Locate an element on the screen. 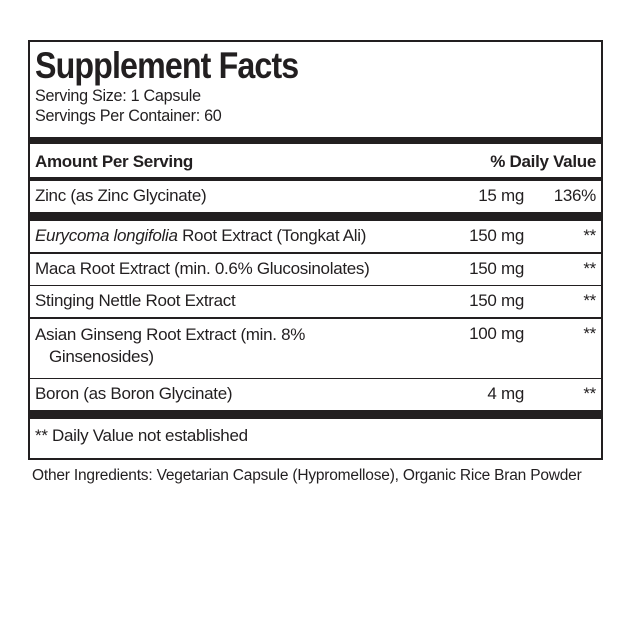  panel-title: Supplement Facts is located at coordinates (167, 65).